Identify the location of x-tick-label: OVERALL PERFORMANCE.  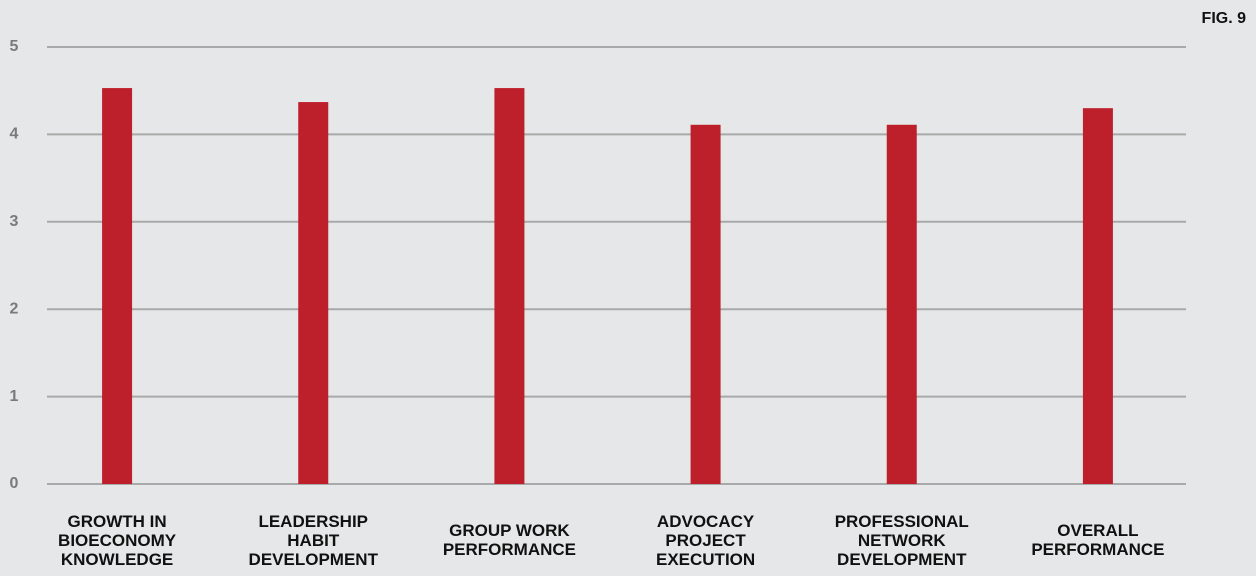
(1098, 540).